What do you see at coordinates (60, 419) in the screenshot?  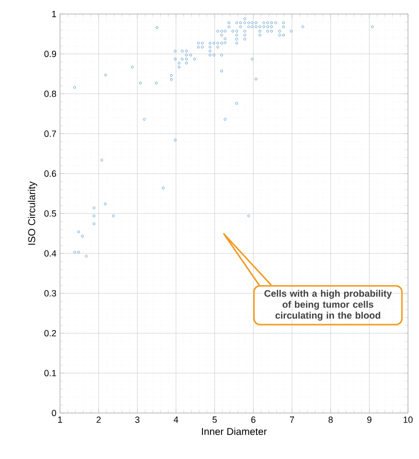 I see `x-tick-label: 1` at bounding box center [60, 419].